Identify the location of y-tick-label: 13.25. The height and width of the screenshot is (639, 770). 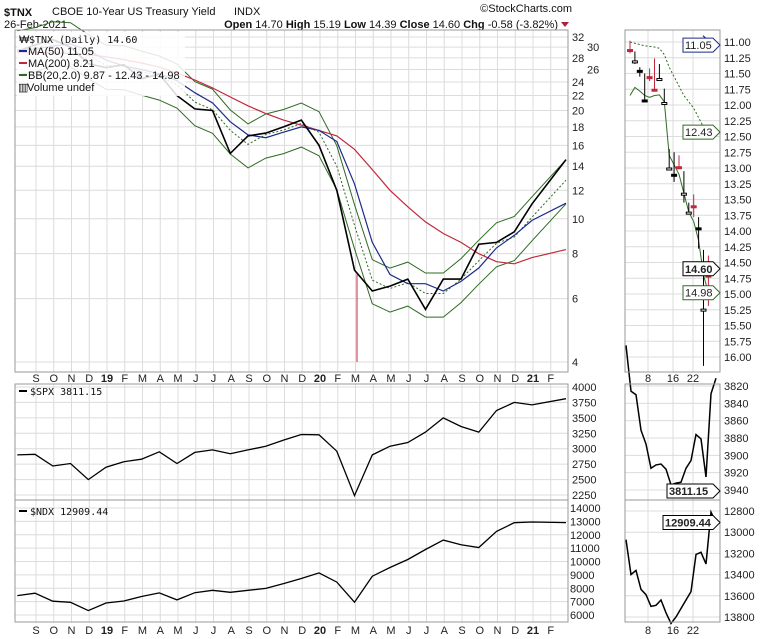
(738, 185).